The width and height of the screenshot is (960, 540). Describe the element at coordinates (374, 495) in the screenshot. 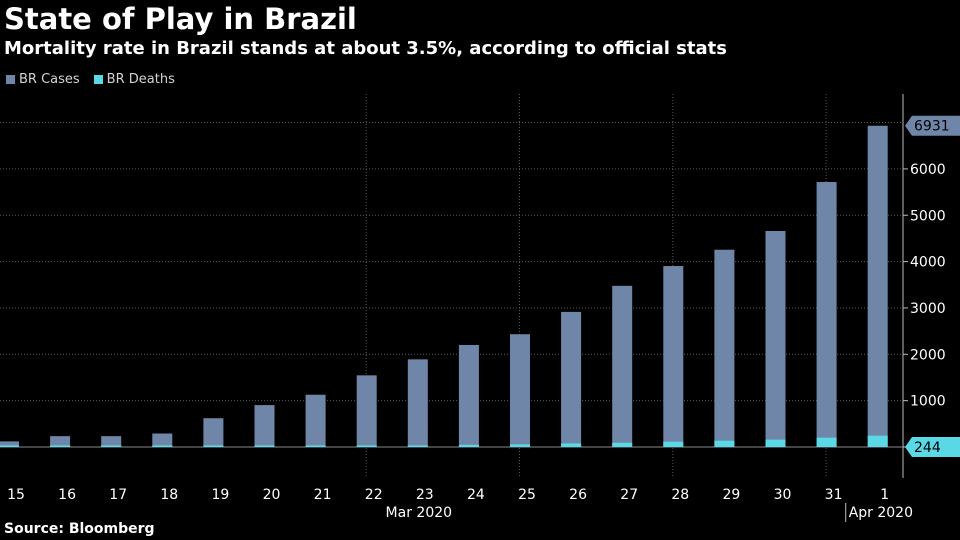

I see `x-tick-label-22: 22` at that location.